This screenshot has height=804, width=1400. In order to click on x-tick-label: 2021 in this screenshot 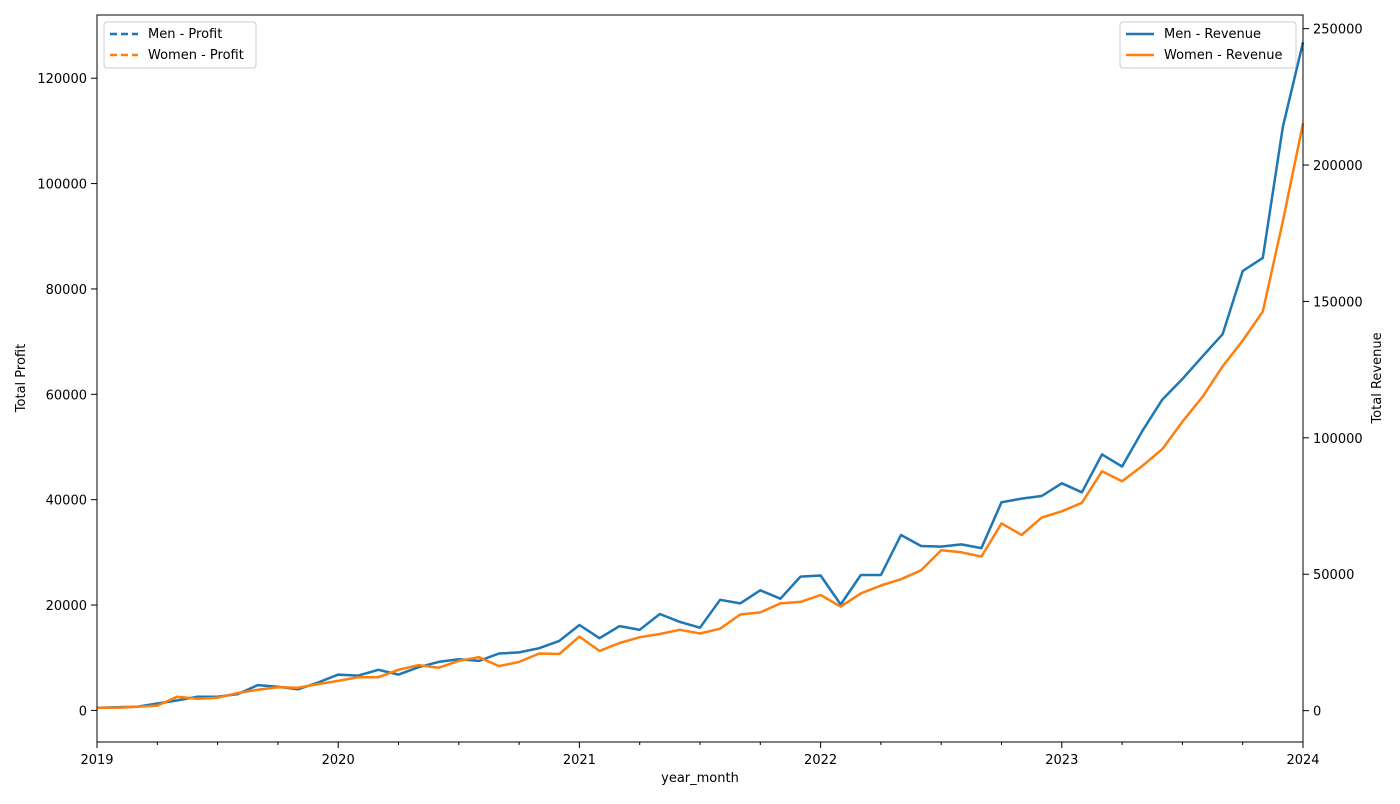, I will do `click(579, 760)`.